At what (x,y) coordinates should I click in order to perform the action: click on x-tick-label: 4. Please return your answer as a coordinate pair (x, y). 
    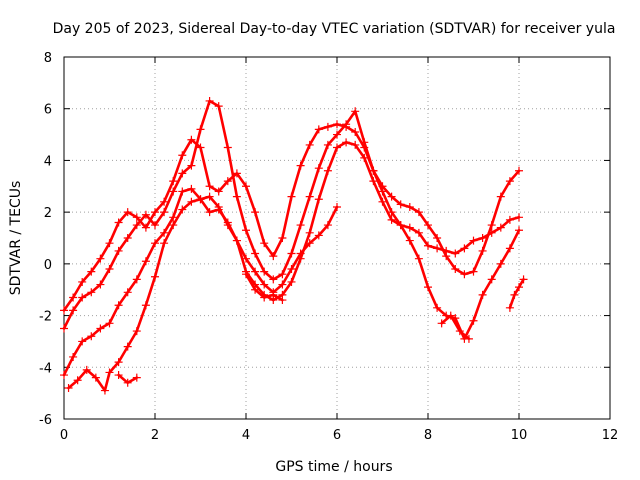
    Looking at the image, I should click on (246, 435).